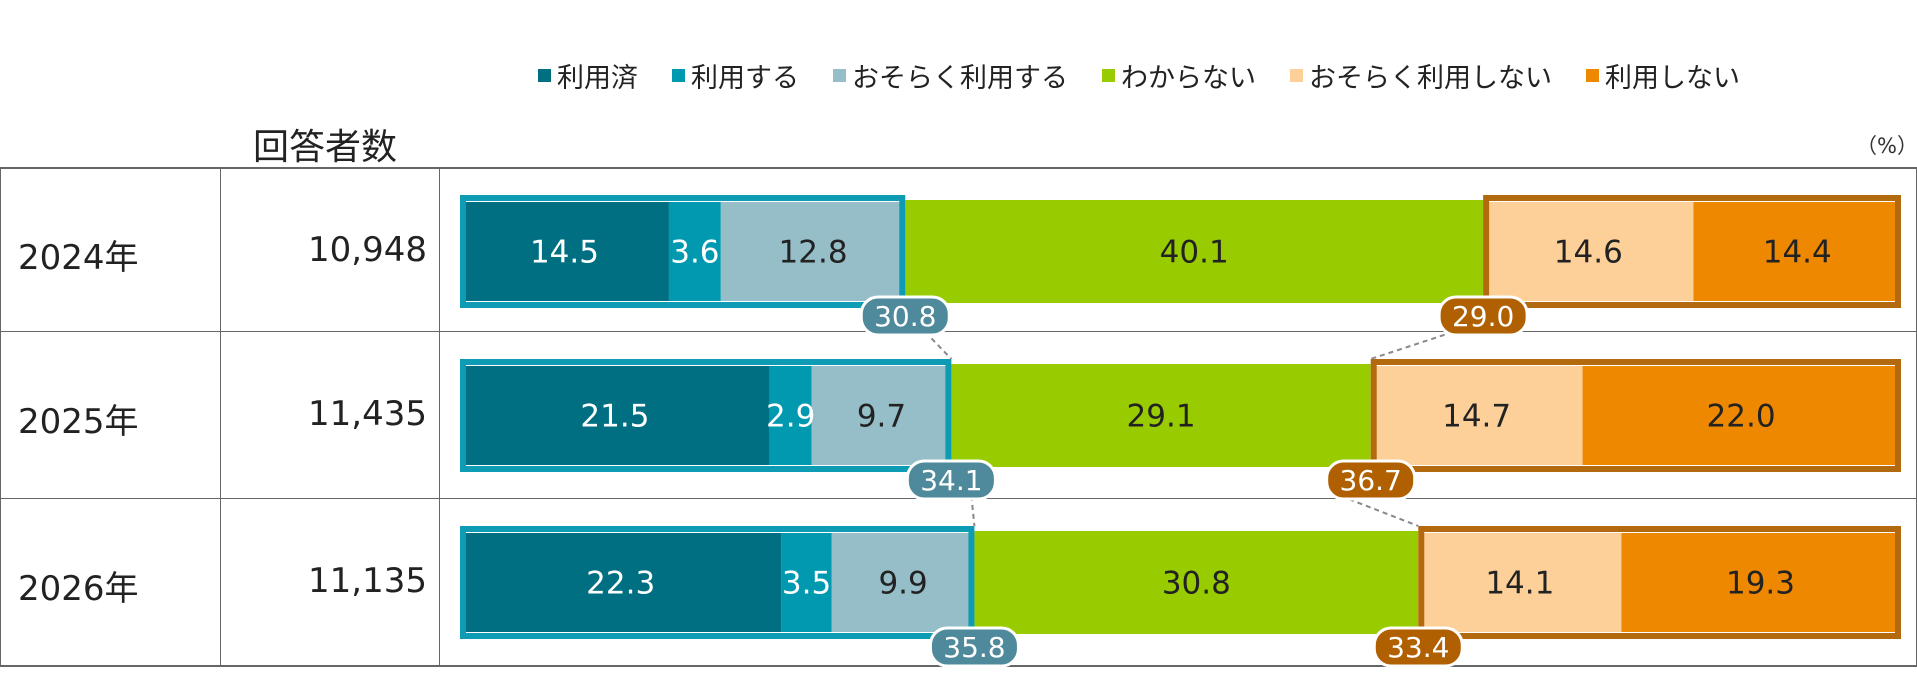 This screenshot has height=678, width=1917. I want to click on data-label: 19.3, so click(1760, 584).